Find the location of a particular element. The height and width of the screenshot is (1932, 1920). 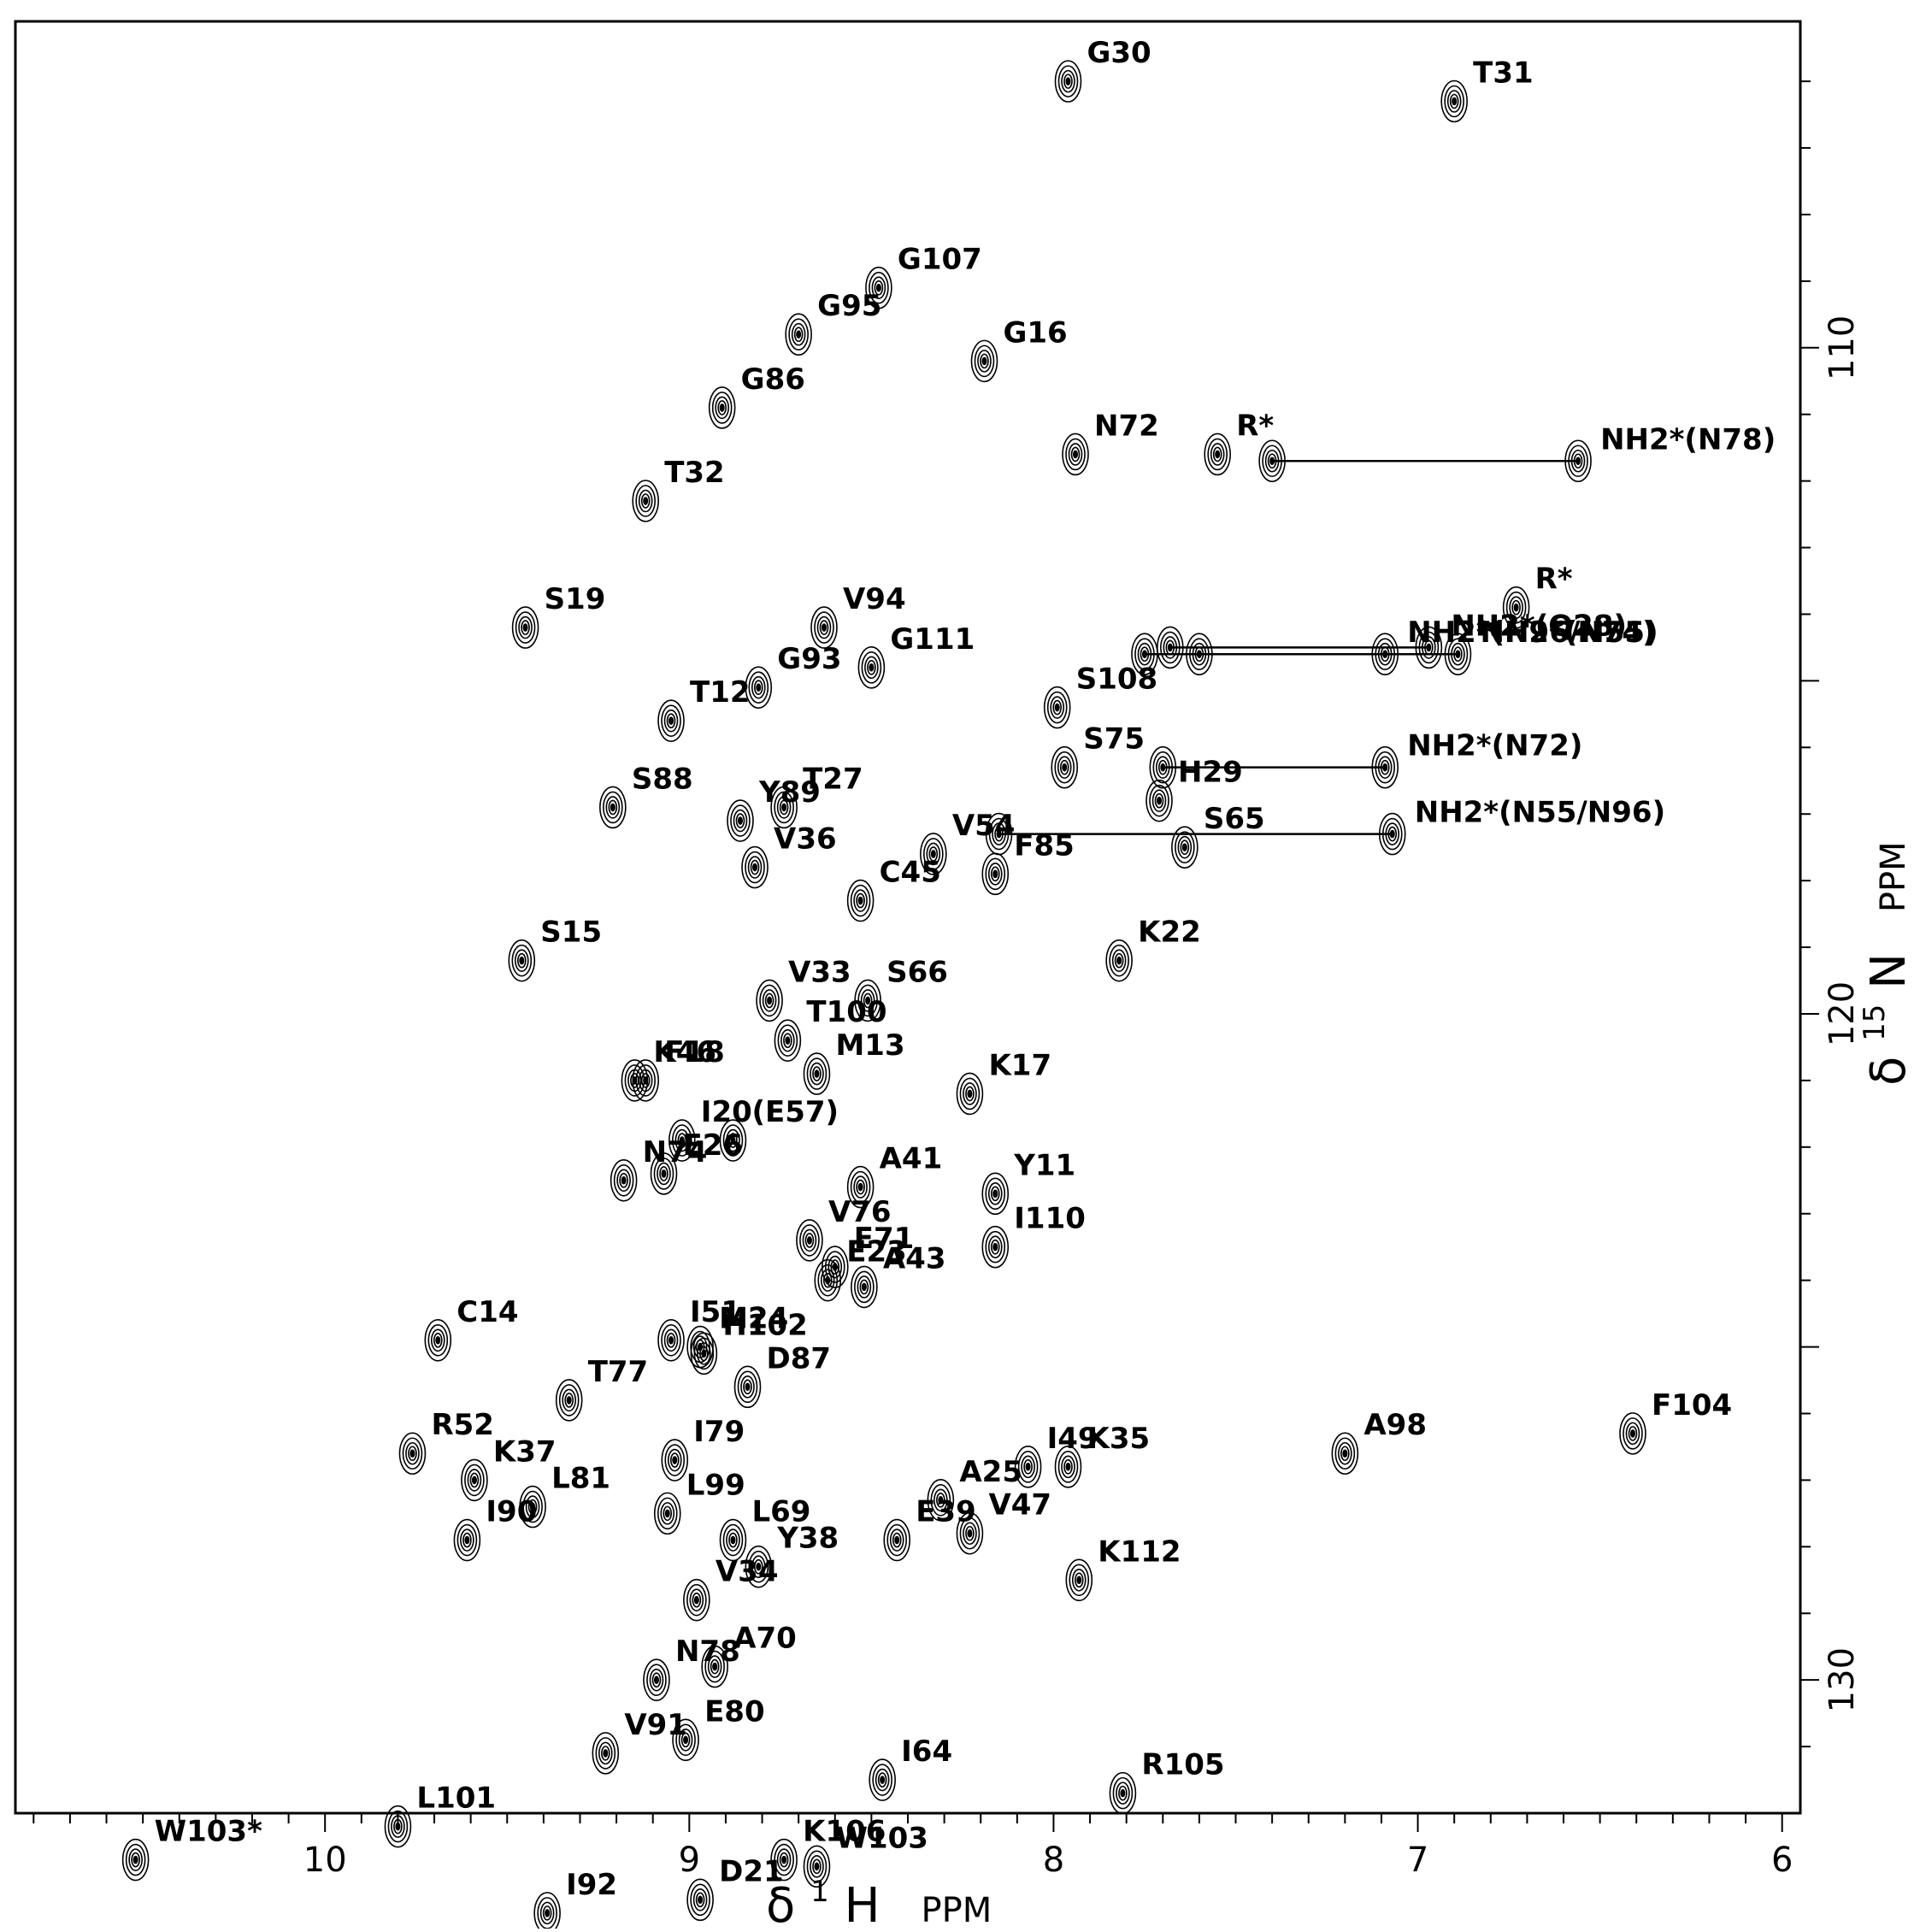

nh2-peak-b is located at coordinates (1578, 461).